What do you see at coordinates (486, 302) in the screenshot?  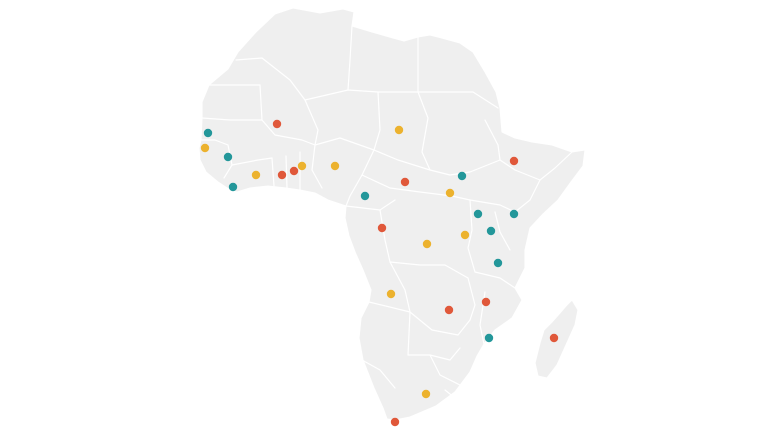 I see `map-marker-malawi` at bounding box center [486, 302].